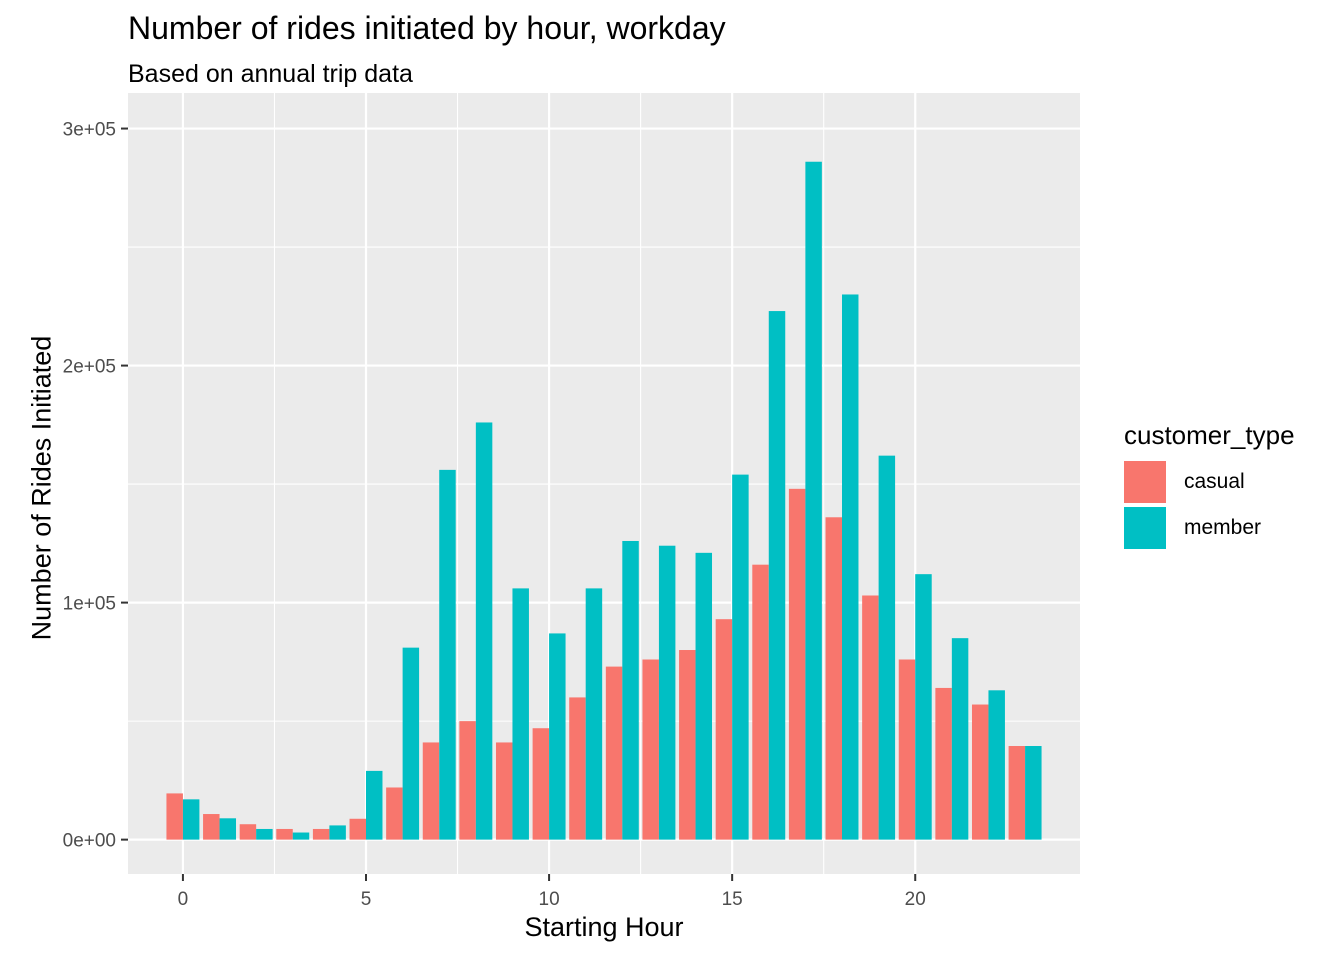 This screenshot has width=1344, height=960. Describe the element at coordinates (41, 488) in the screenshot. I see `y-axis-label: Number of Rides Initiated` at that location.